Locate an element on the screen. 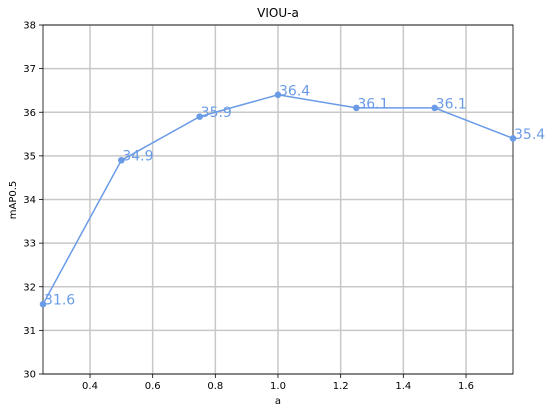 This screenshot has width=550, height=410. y-axis: 30 31 32 33 34 35 36 37 38 is located at coordinates (33, 201).